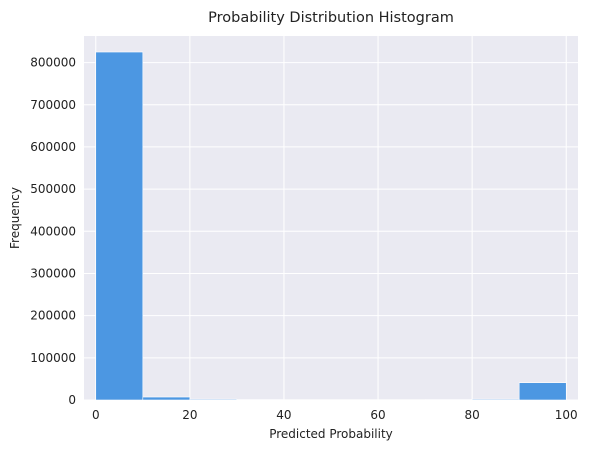  I want to click on y-tick-label: 800000, so click(53, 63).